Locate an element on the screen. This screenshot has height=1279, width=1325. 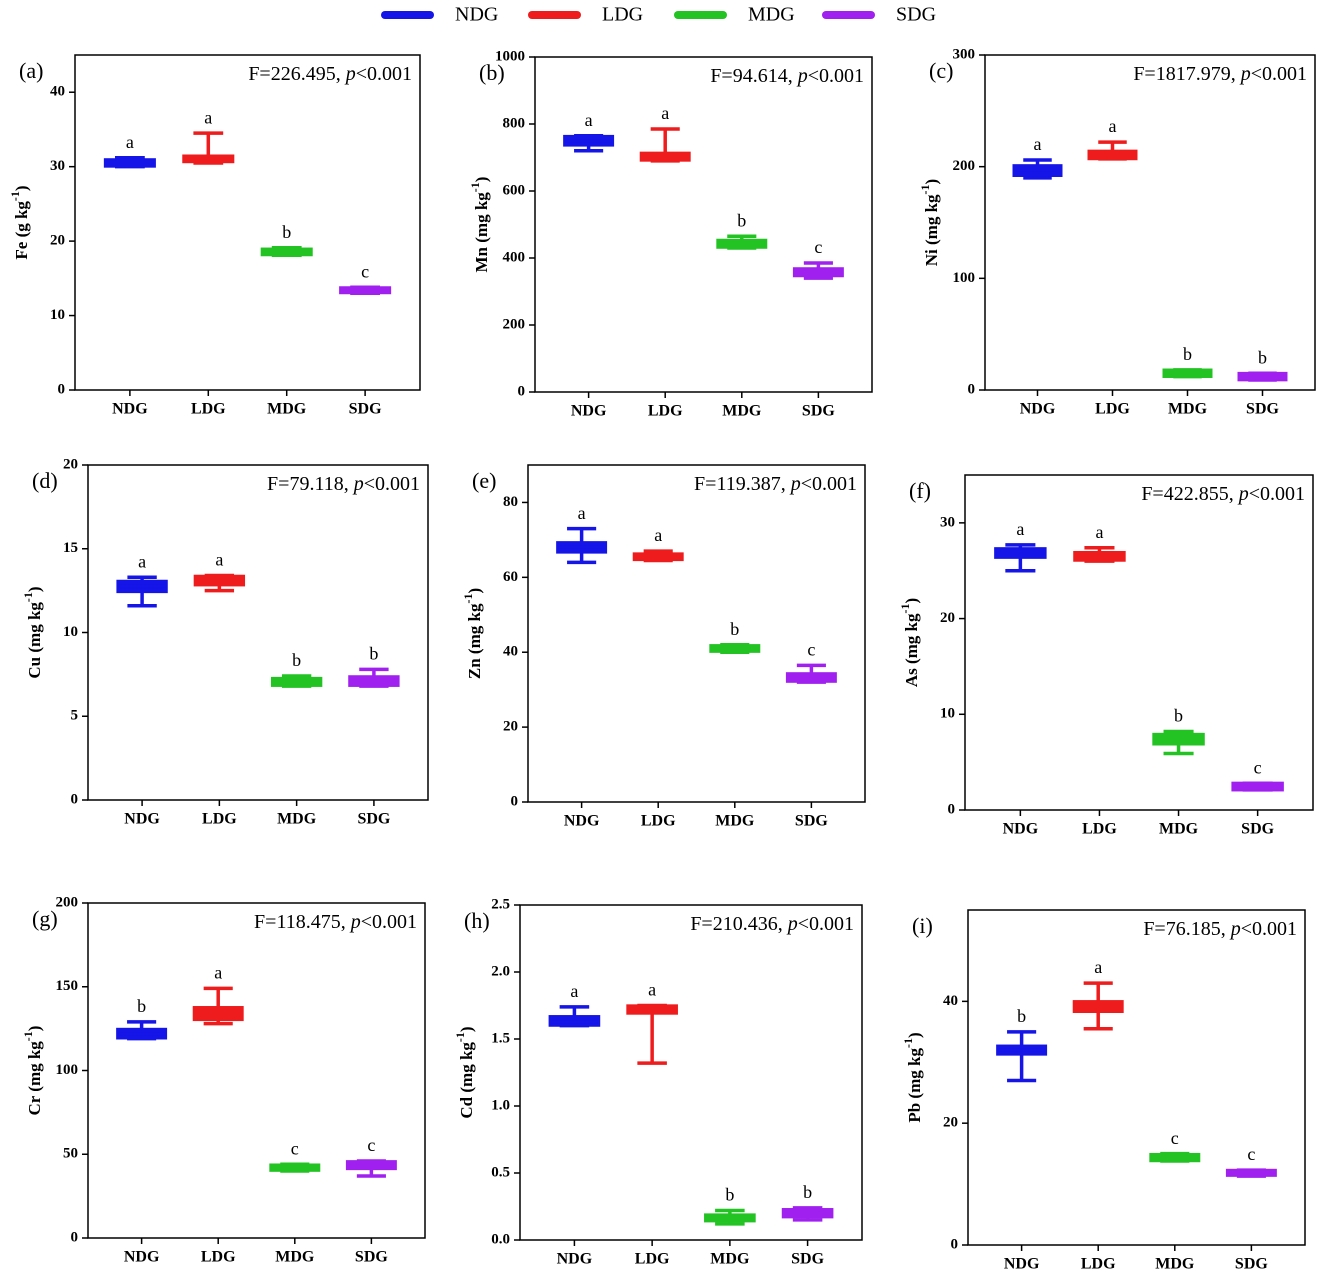
y-tick-label: 50 is located at coordinates (70, 1154).